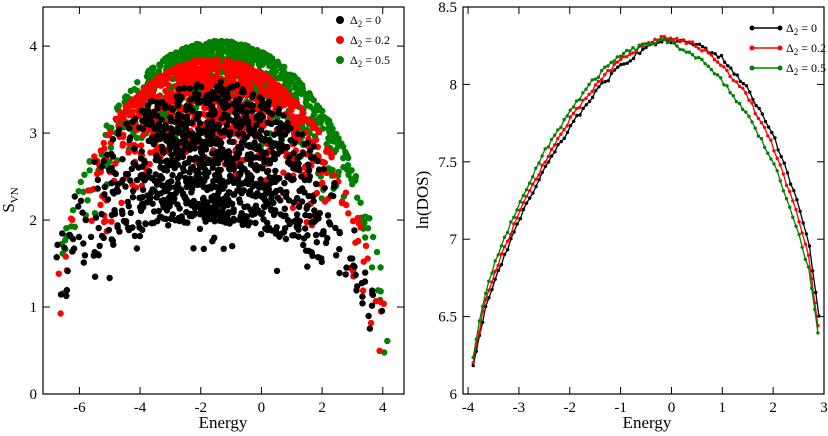 This screenshot has width=828, height=436. I want to click on x-tick-label: 0, so click(672, 408).